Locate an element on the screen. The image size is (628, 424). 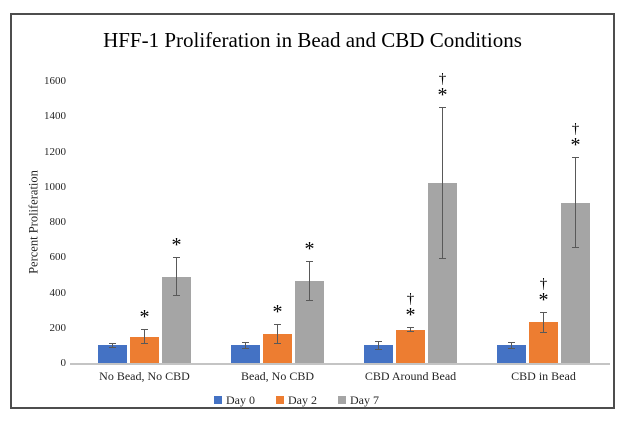
x-category-label: CBD in Bead is located at coordinates (543, 376).